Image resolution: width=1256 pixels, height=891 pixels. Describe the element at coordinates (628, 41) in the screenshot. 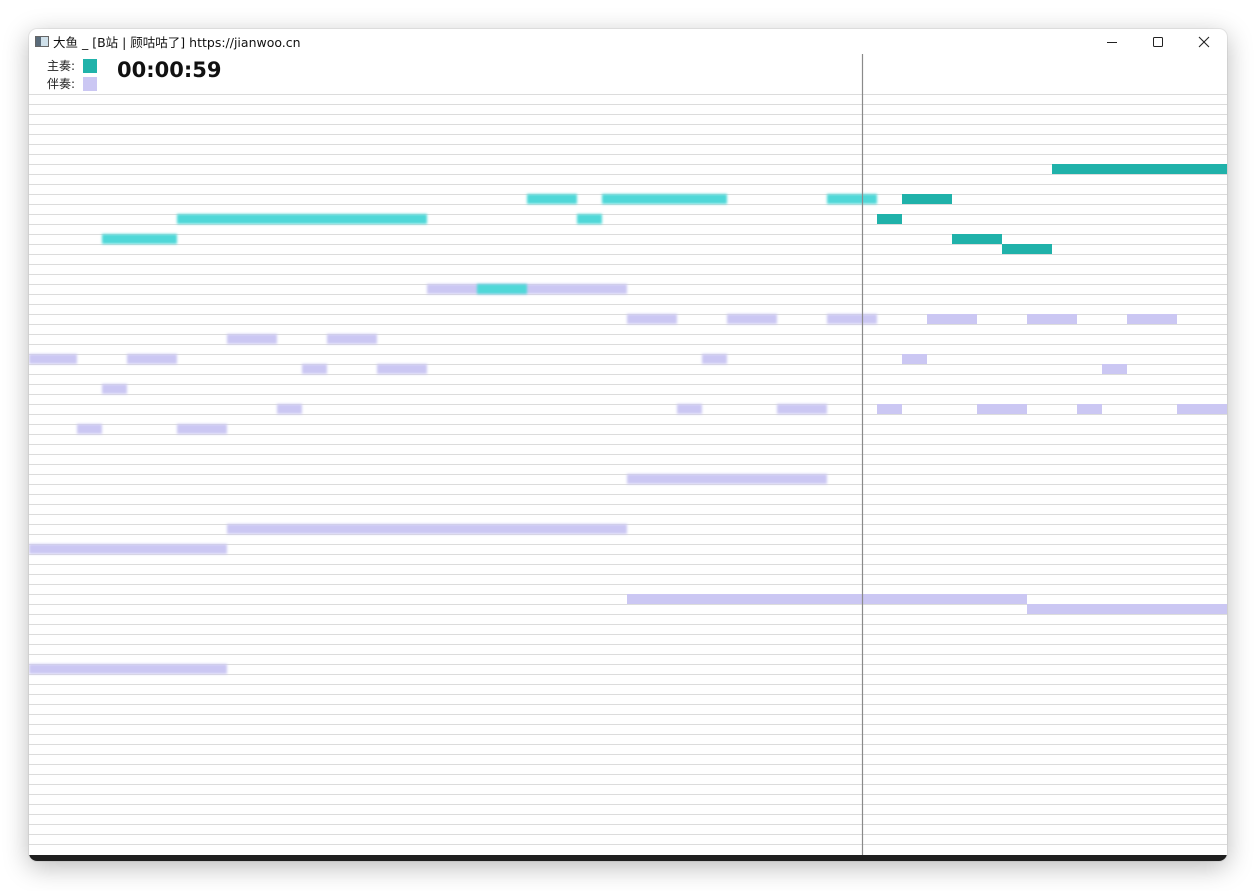

I see `title-bar: 大鱼 _ [B站 | 顾咕咕了] https://jianwoo.cn` at that location.